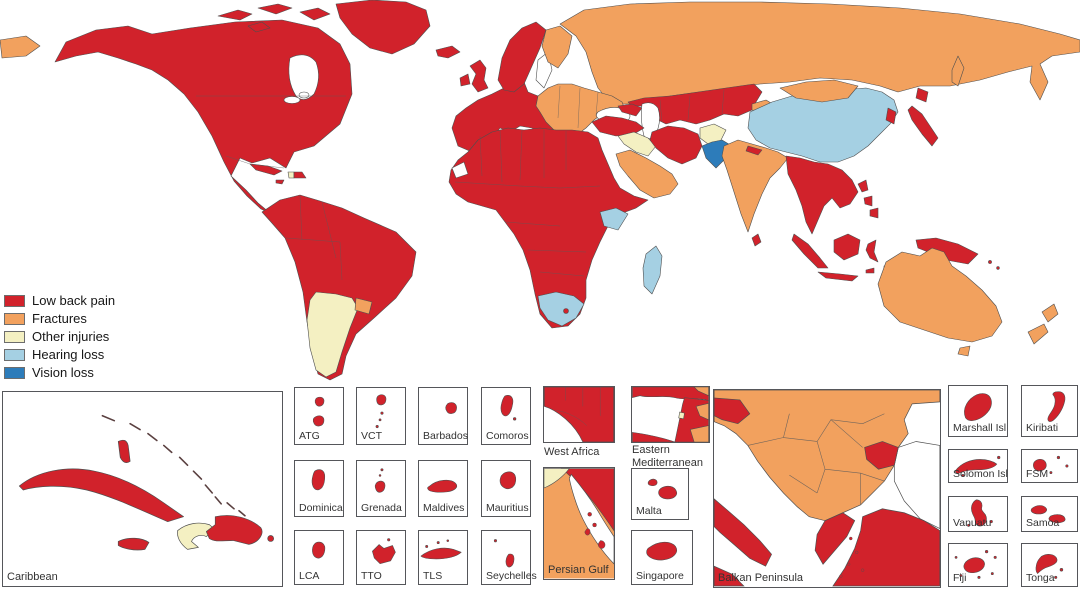 This screenshot has height=590, width=1080. I want to click on legend-swatch-low-back-pain, so click(14, 300).